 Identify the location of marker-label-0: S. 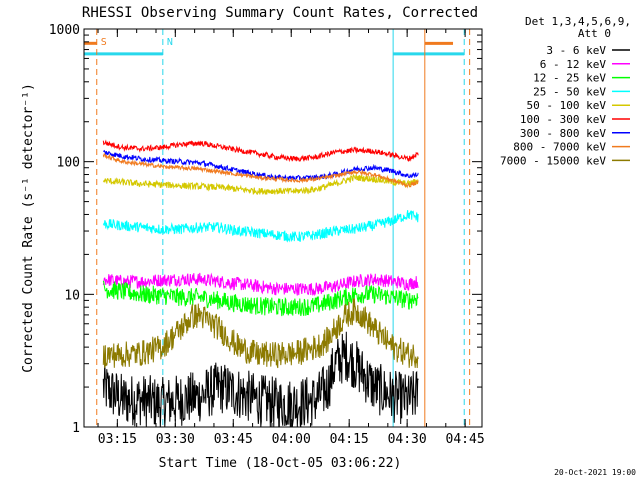
(104, 42).